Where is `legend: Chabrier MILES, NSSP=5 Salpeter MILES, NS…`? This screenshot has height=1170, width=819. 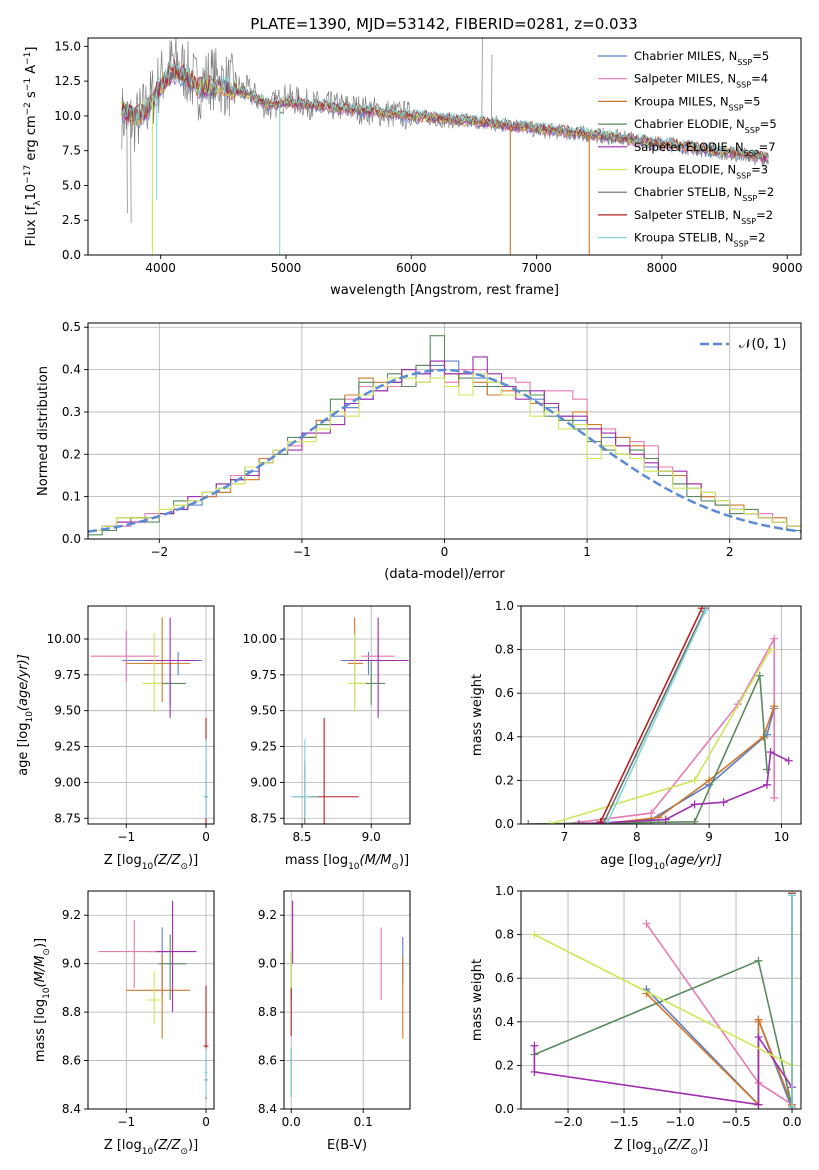 legend: Chabrier MILES, NSSP=5 Salpeter MILES, NS… is located at coordinates (687, 148).